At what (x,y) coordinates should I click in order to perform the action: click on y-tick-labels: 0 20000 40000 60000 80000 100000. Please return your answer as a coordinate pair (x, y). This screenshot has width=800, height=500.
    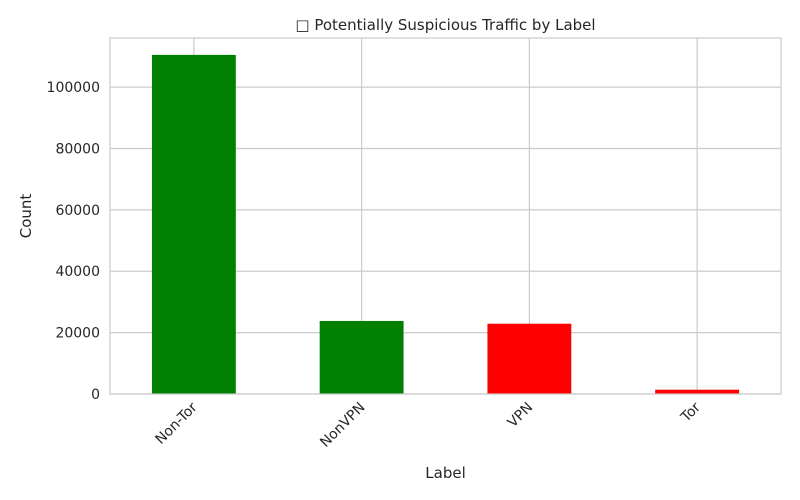
    Looking at the image, I should click on (73, 241).